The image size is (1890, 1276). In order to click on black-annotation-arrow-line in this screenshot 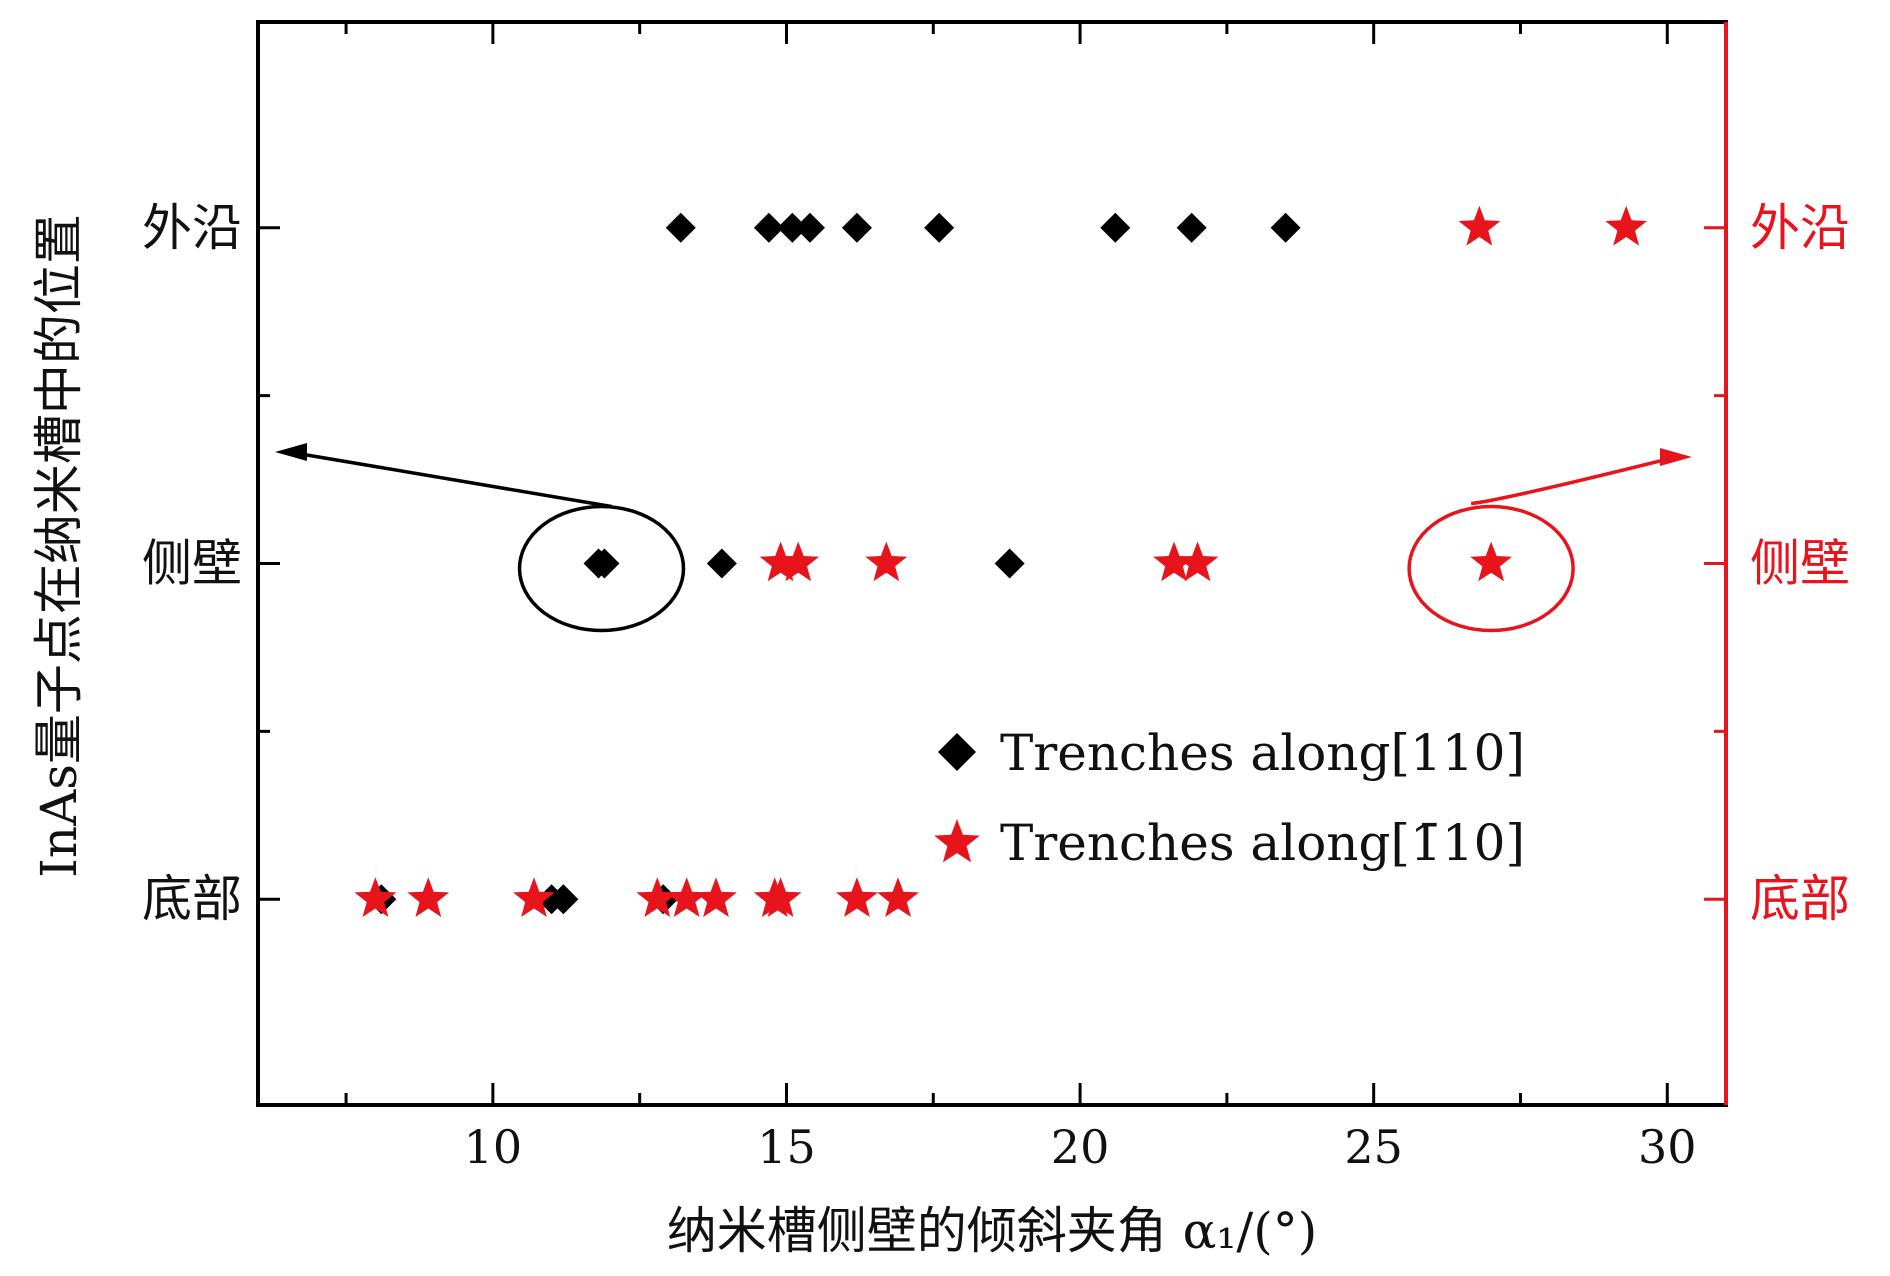, I will do `click(453, 480)`.